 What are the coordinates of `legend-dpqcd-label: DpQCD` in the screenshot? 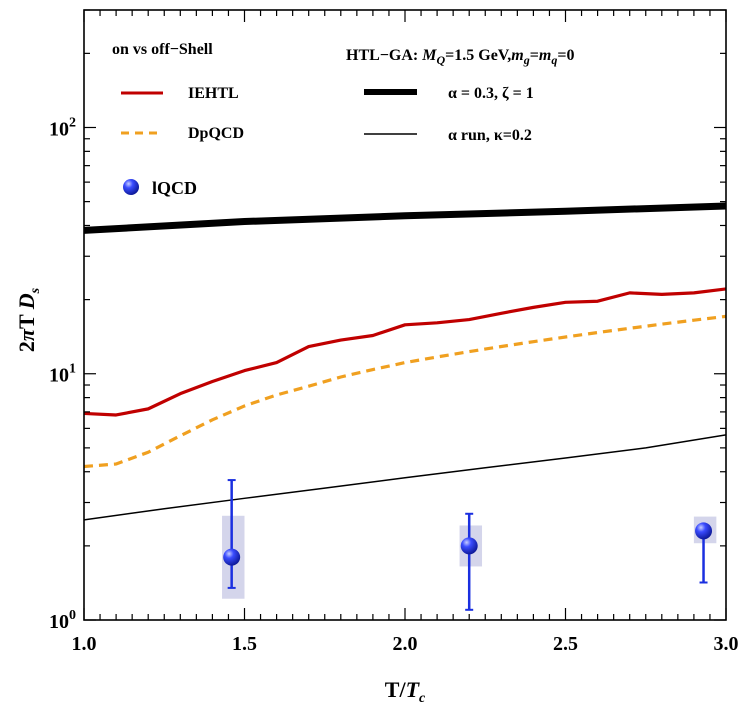 It's located at (216, 133).